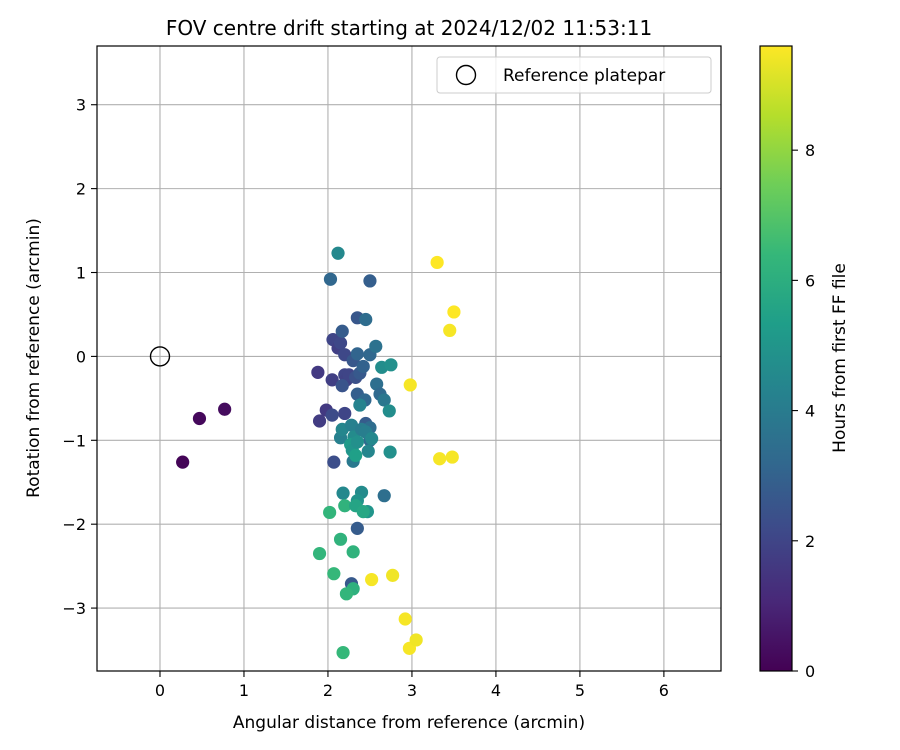 This screenshot has width=900, height=750. Describe the element at coordinates (160, 690) in the screenshot. I see `x-tick-label: 0` at that location.